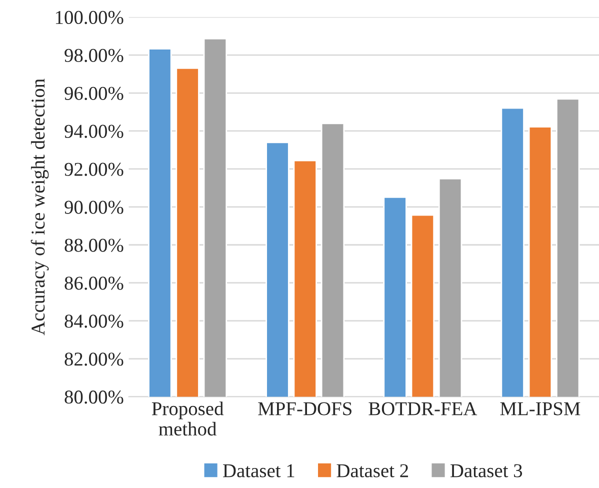 This screenshot has height=488, width=599. What do you see at coordinates (94, 397) in the screenshot?
I see `y-tick-label: 80.00%` at bounding box center [94, 397].